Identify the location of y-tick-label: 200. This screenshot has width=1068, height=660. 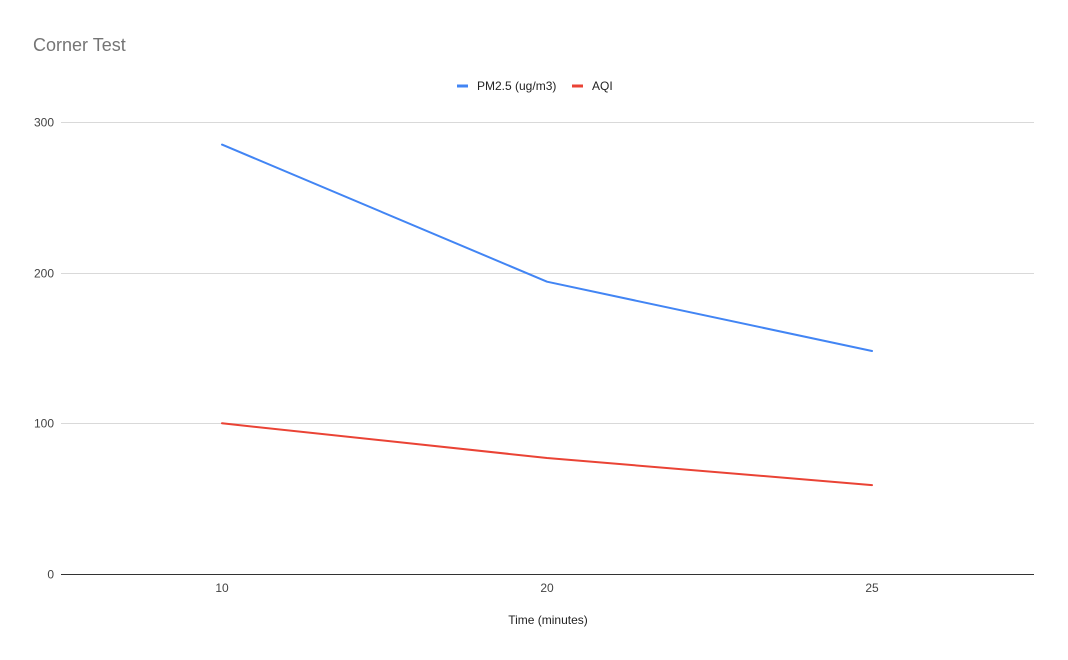
(44, 274).